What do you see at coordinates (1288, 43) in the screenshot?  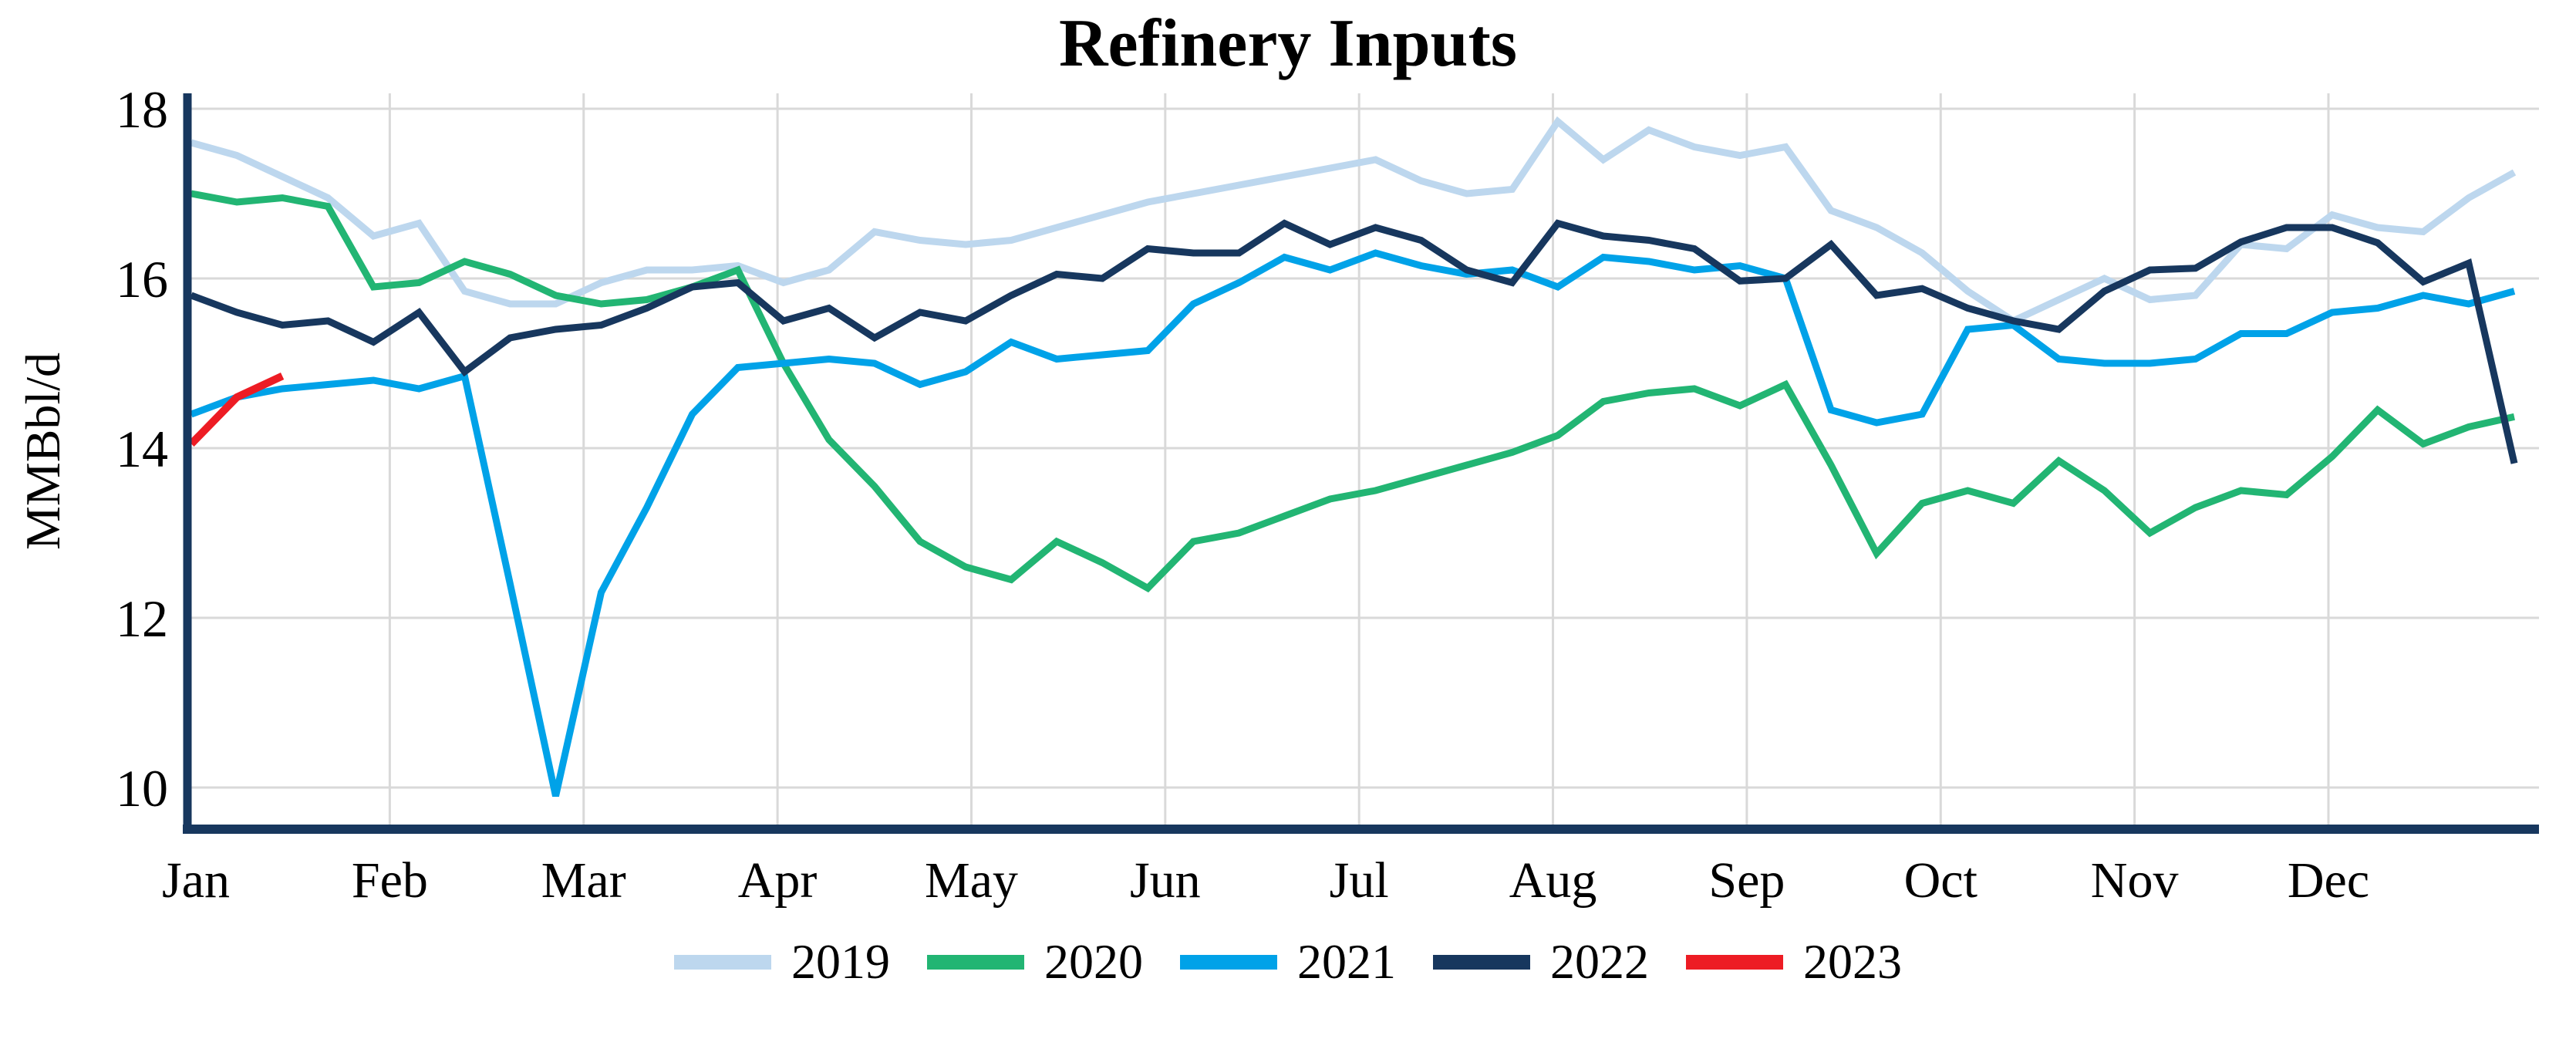 I see `chart-title: Refinery Inputs` at bounding box center [1288, 43].